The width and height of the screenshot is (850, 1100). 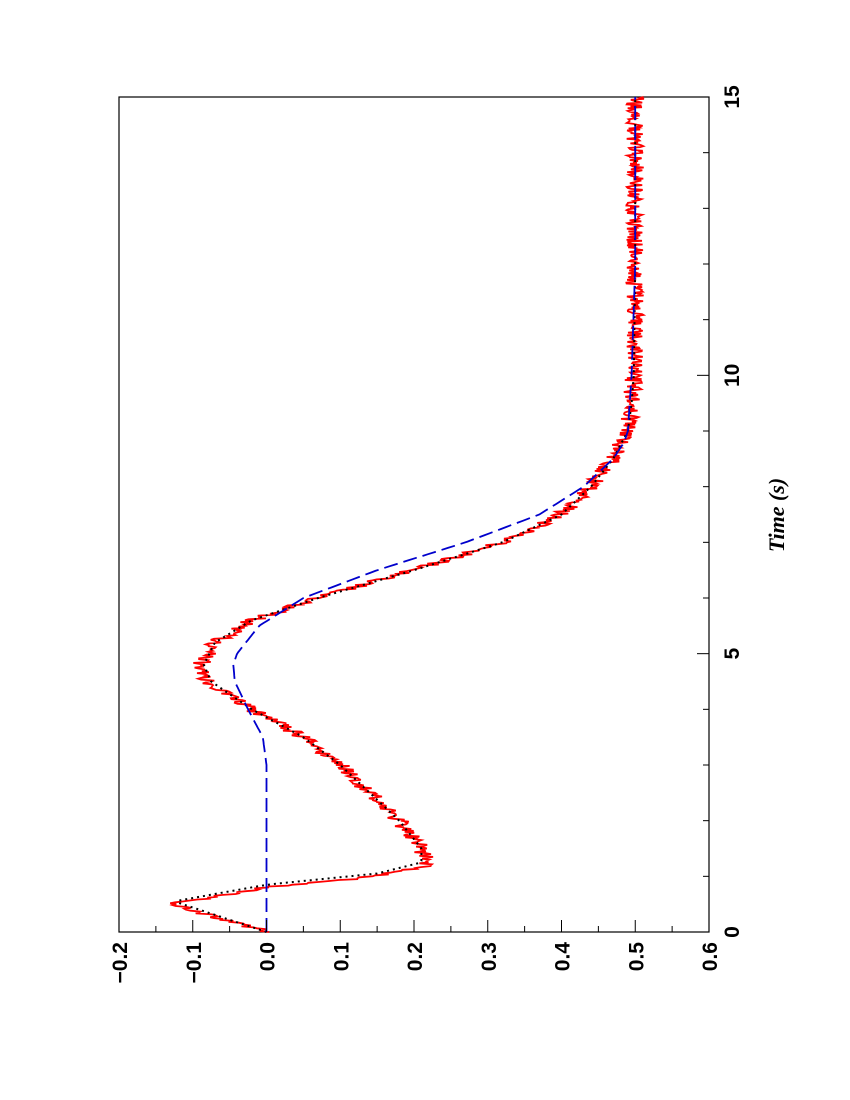 I want to click on y-tick-label: 0.4, so click(x=563, y=957).